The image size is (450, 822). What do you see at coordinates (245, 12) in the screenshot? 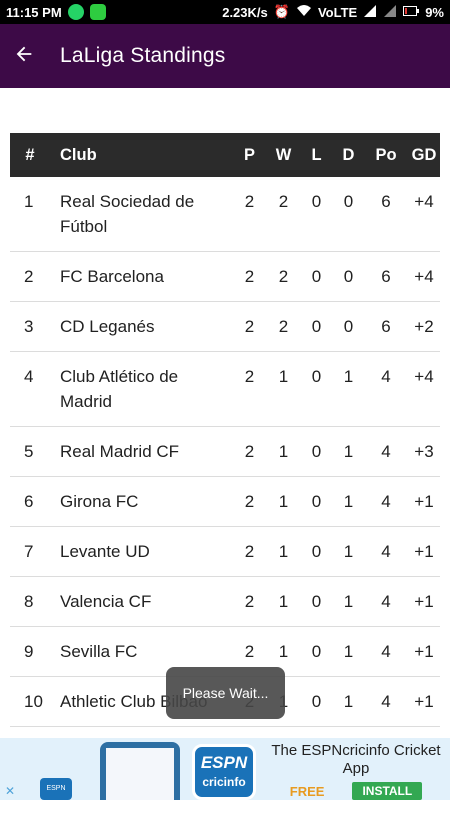
I see `network-speed: 2.23K/s` at bounding box center [245, 12].